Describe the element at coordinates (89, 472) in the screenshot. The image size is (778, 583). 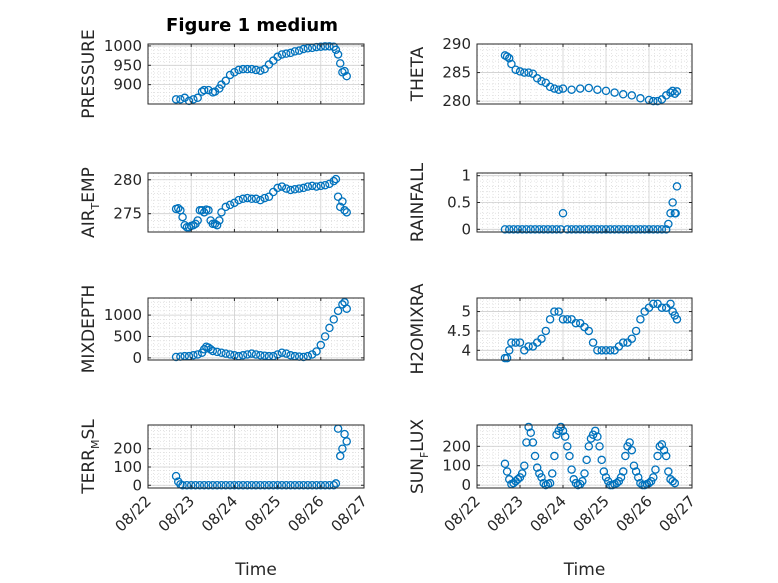
I see `y-axis-label-text: TERR` at that location.